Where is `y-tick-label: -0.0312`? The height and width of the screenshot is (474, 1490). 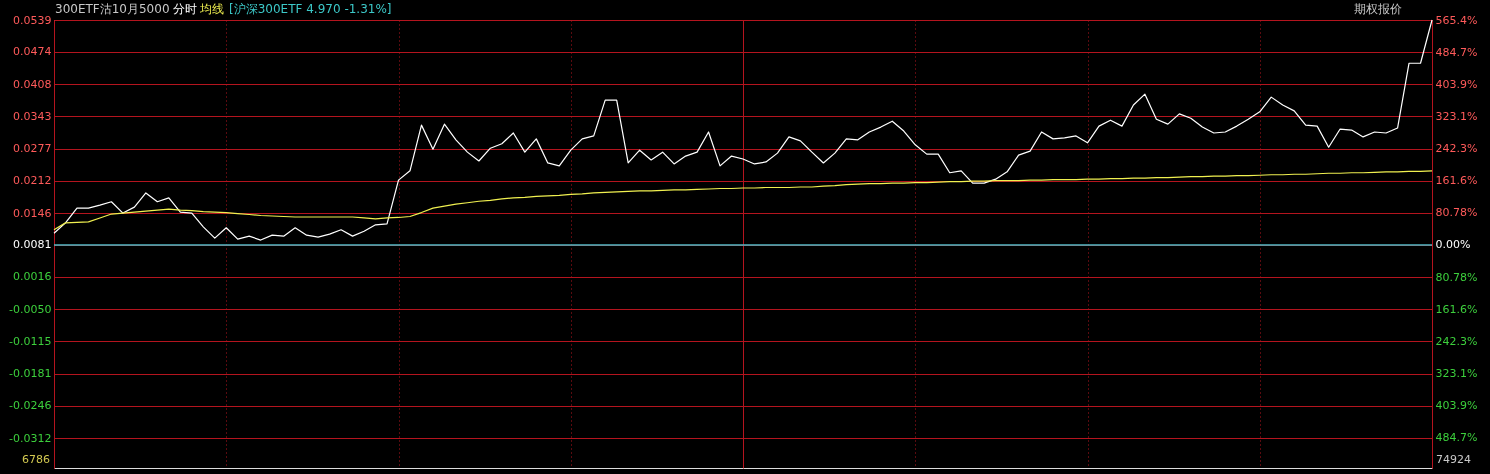
y-tick-label: -0.0312 is located at coordinates (30, 438).